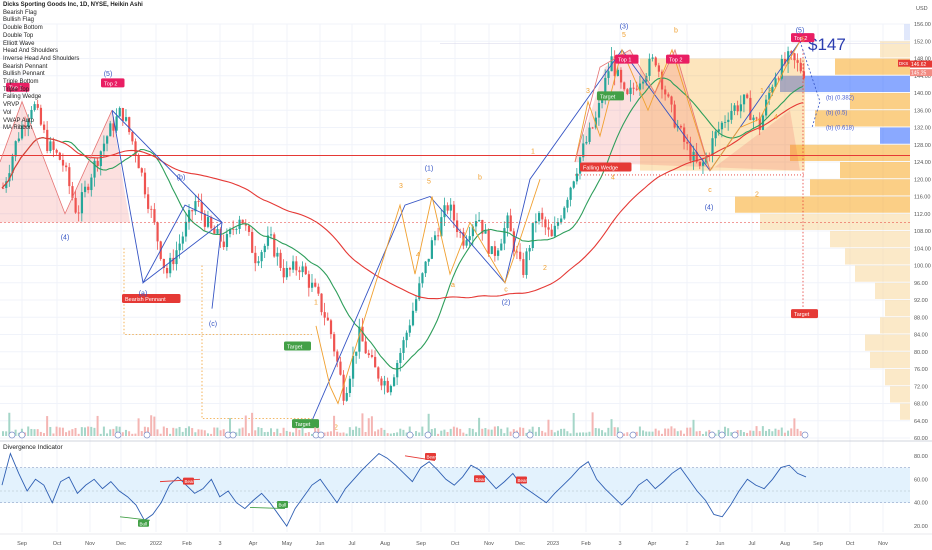 The image size is (932, 550). Describe the element at coordinates (401, 186) in the screenshot. I see `wave-label: 3` at that location.